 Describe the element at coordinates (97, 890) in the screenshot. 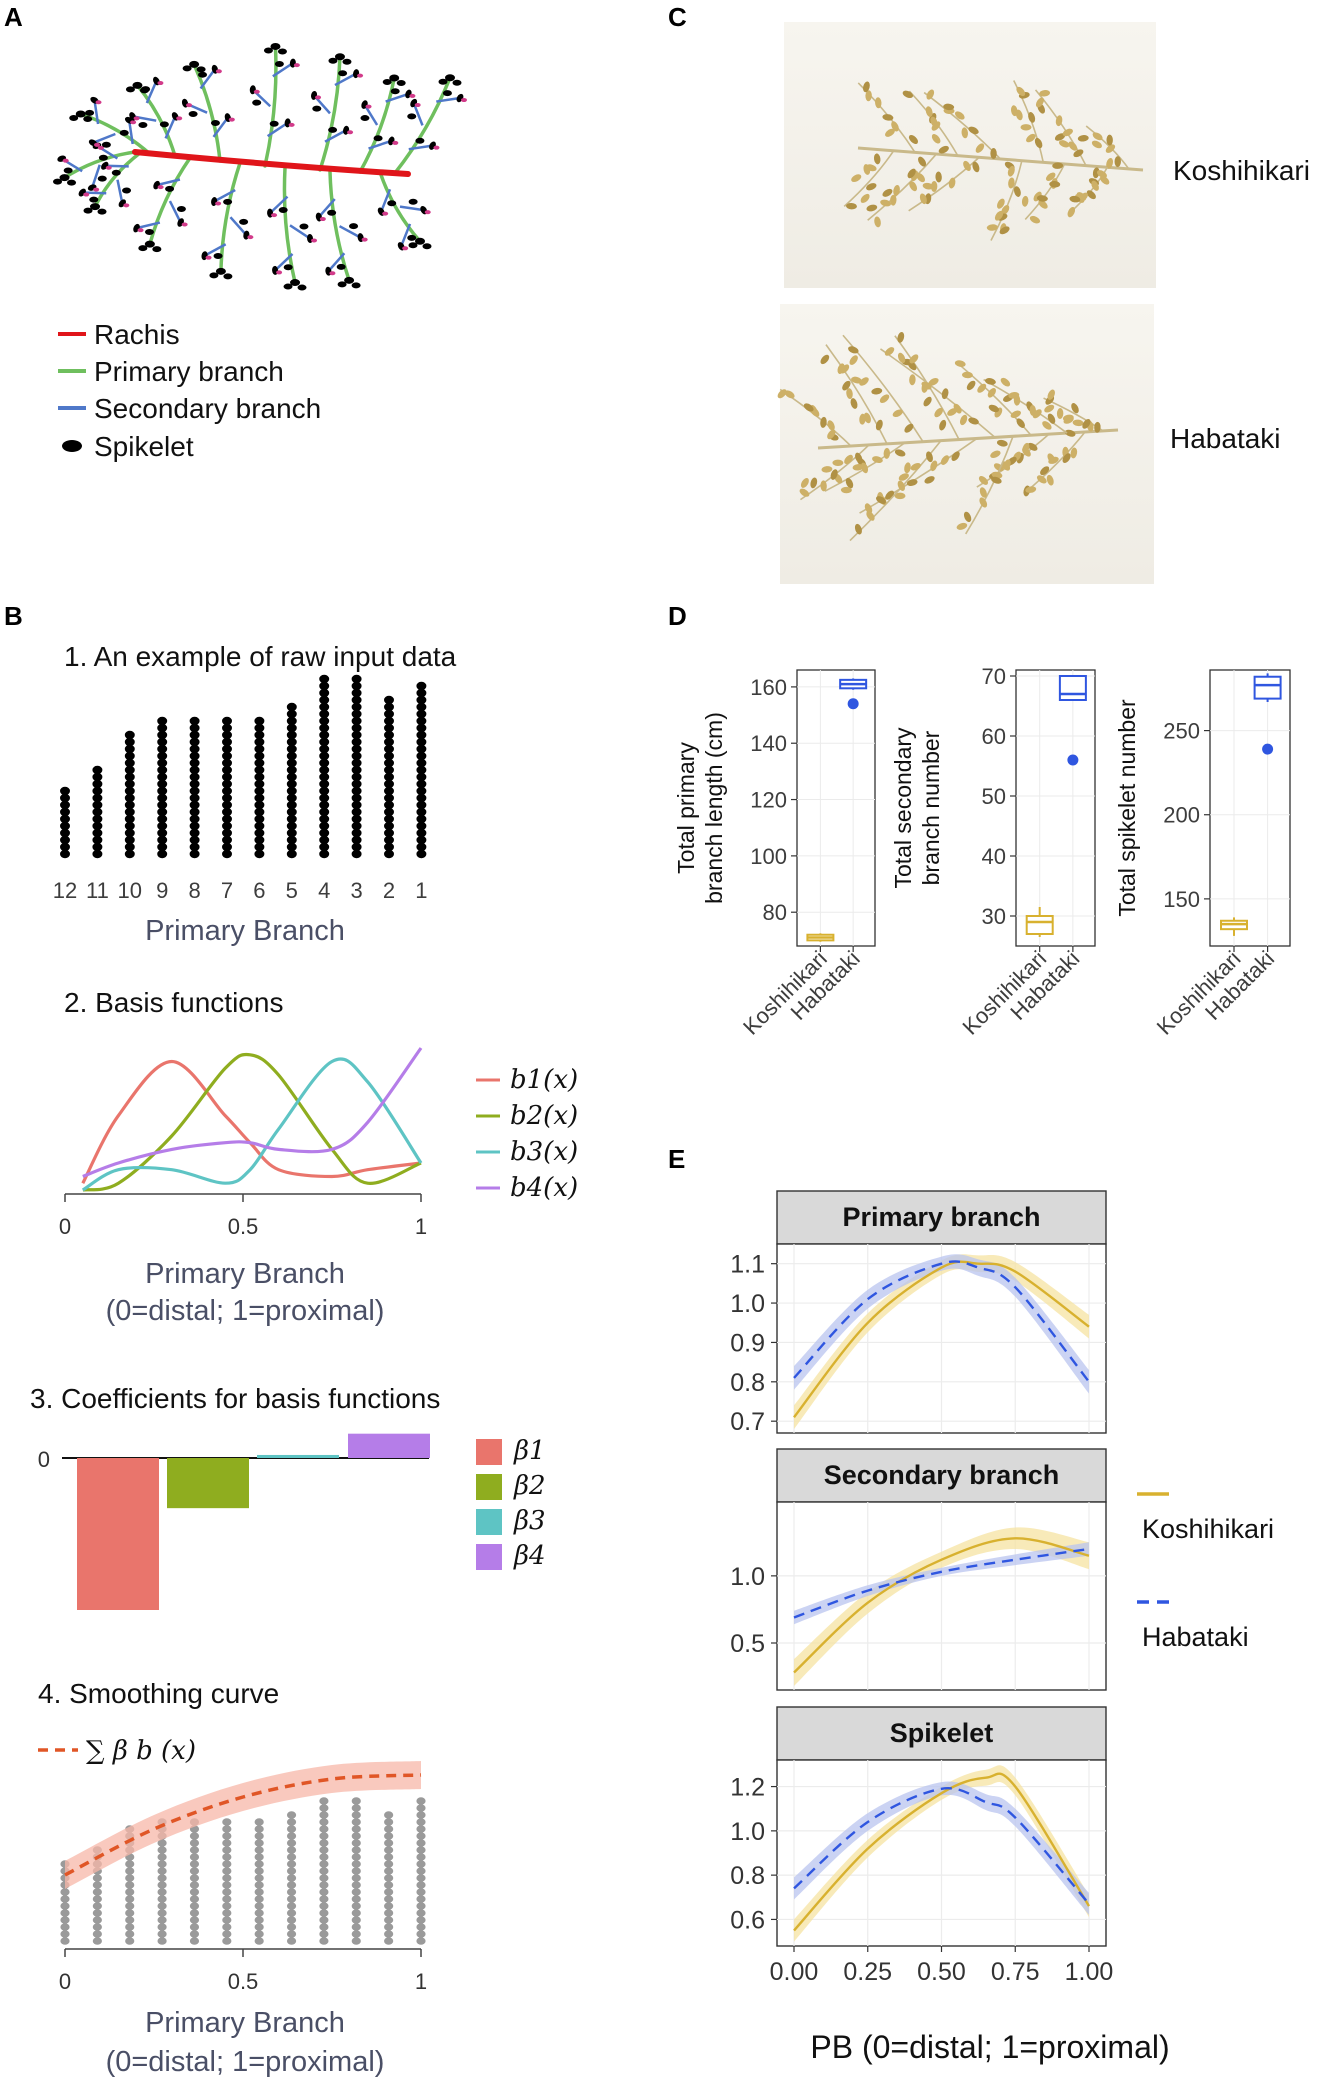

I see `tick-label: 11` at that location.